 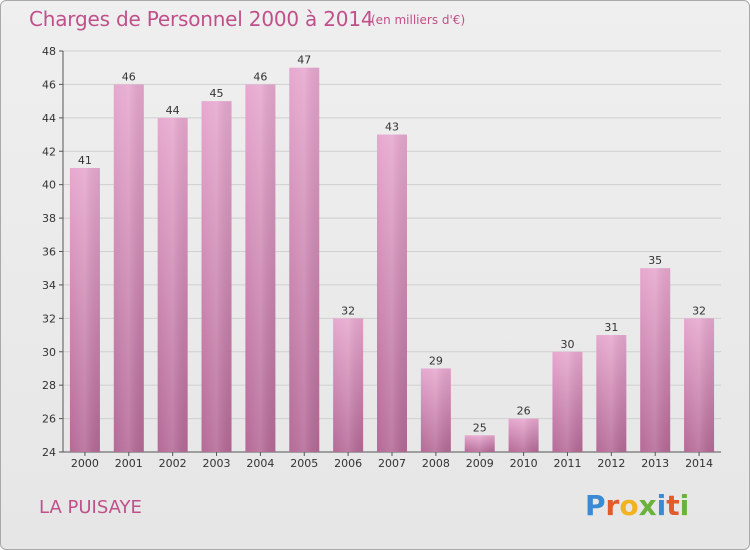 What do you see at coordinates (655, 463) in the screenshot?
I see `x-tick-label: 2013` at bounding box center [655, 463].